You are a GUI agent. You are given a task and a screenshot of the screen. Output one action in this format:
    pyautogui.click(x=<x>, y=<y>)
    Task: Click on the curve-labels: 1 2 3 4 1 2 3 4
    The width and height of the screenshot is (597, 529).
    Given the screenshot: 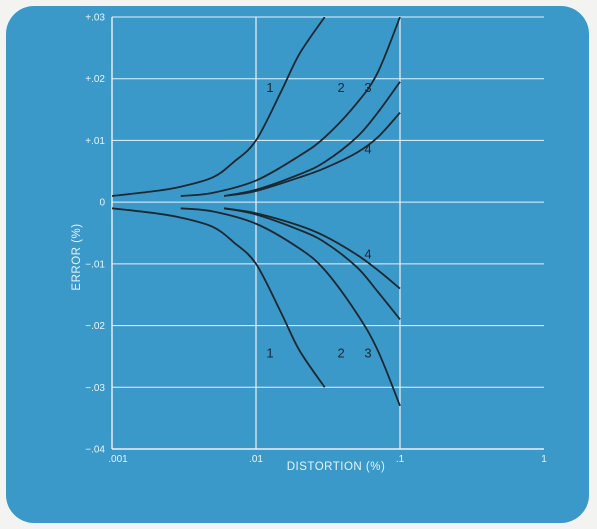 What is the action you would take?
    pyautogui.click(x=318, y=220)
    